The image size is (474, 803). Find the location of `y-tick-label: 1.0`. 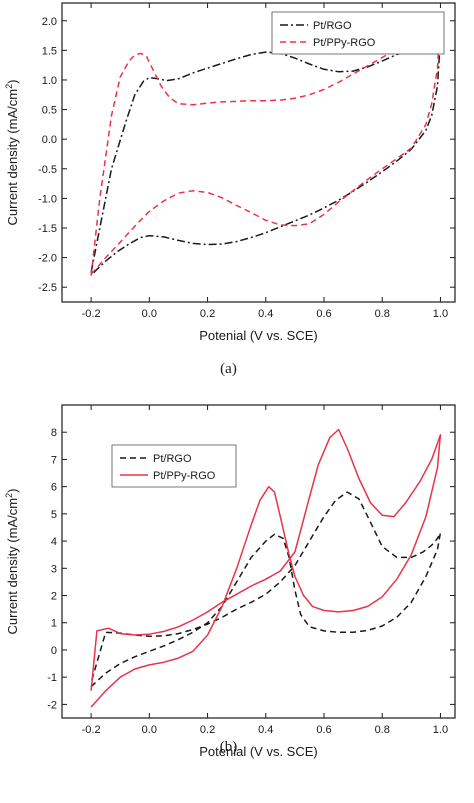

y-tick-label: 1.0 is located at coordinates (49, 81).